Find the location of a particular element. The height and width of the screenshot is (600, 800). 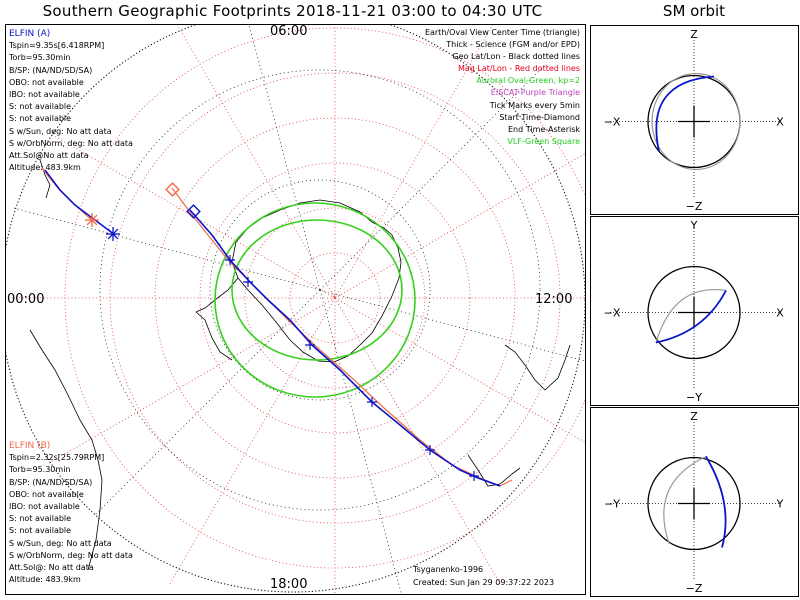

legend-entry: Earth/Oval View Center Time (triangle) is located at coordinates (502, 32).